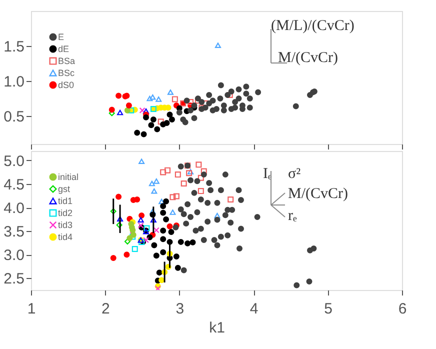 The height and width of the screenshot is (349, 436). What do you see at coordinates (14, 117) in the screenshot?
I see `y-tick-label: 0.5` at bounding box center [14, 117].